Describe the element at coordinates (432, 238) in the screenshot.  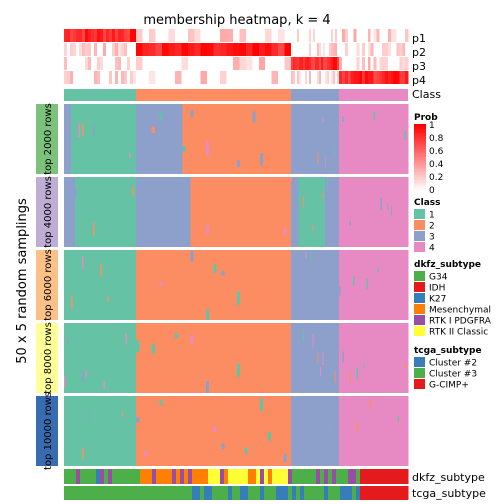
I see `legend-class-label: 3` at that location.